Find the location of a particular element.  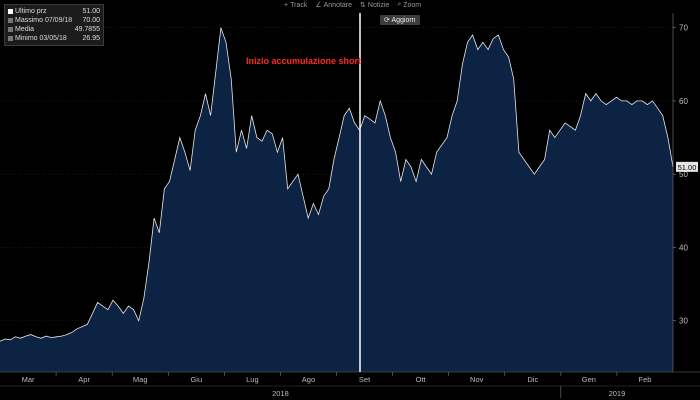

chart-toolbar: + Track ∠ Annotare ⇅ Notizie ⌕ Zoom is located at coordinates (352, 5).